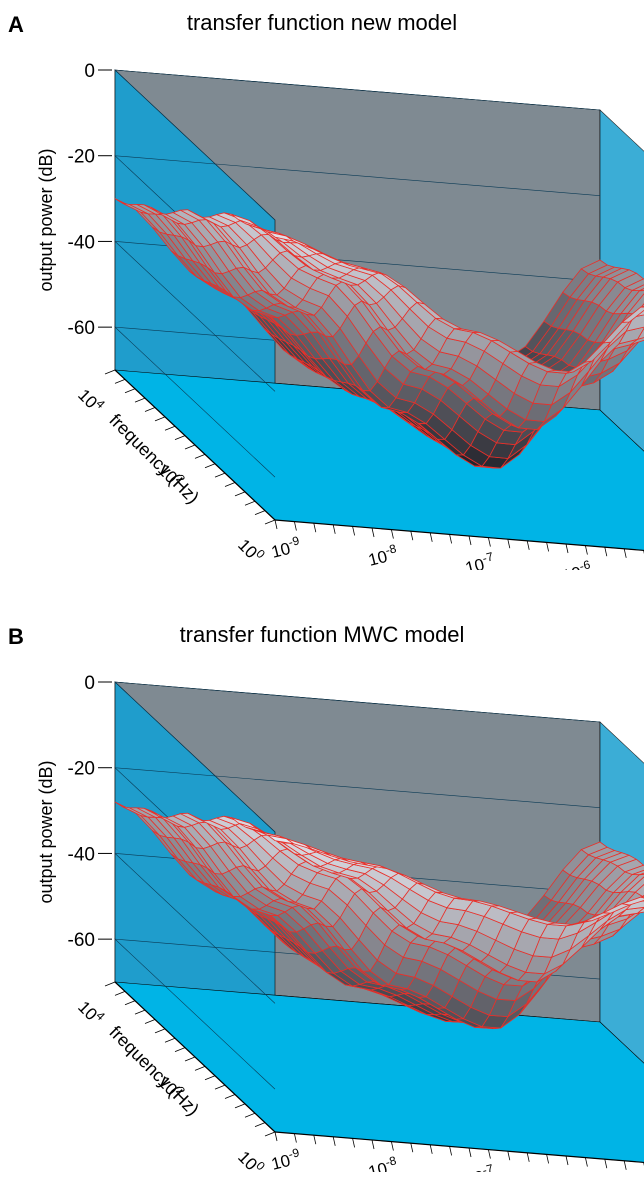  I want to click on ca-tick-label: 10⁻⁷, so click(480, 559).